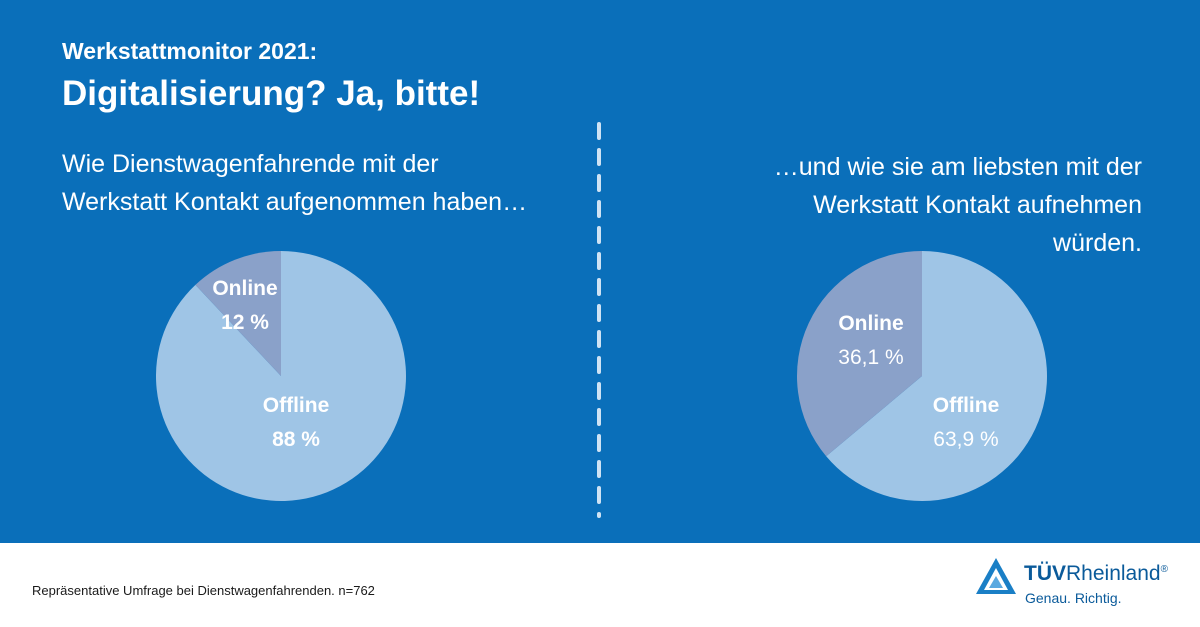  I want to click on logo-registered: ®, so click(1164, 569).